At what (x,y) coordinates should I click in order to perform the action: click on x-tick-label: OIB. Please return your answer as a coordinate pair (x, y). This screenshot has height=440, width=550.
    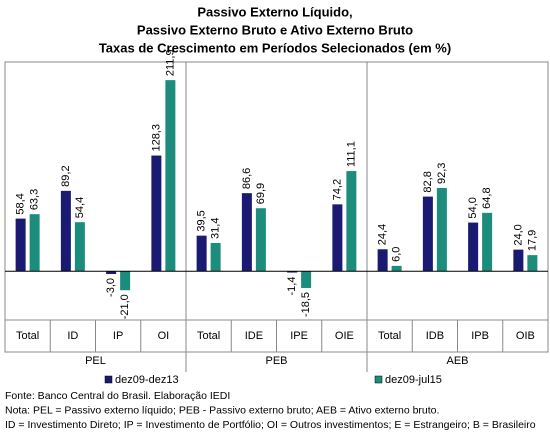
    Looking at the image, I should click on (525, 336).